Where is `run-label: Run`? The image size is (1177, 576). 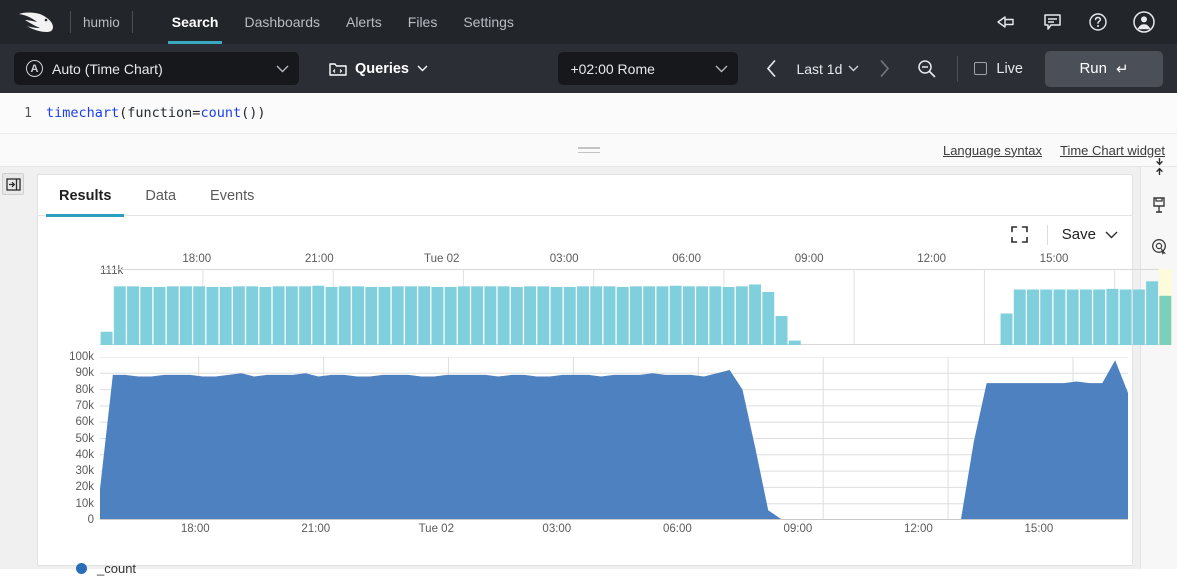
run-label: Run is located at coordinates (1093, 68).